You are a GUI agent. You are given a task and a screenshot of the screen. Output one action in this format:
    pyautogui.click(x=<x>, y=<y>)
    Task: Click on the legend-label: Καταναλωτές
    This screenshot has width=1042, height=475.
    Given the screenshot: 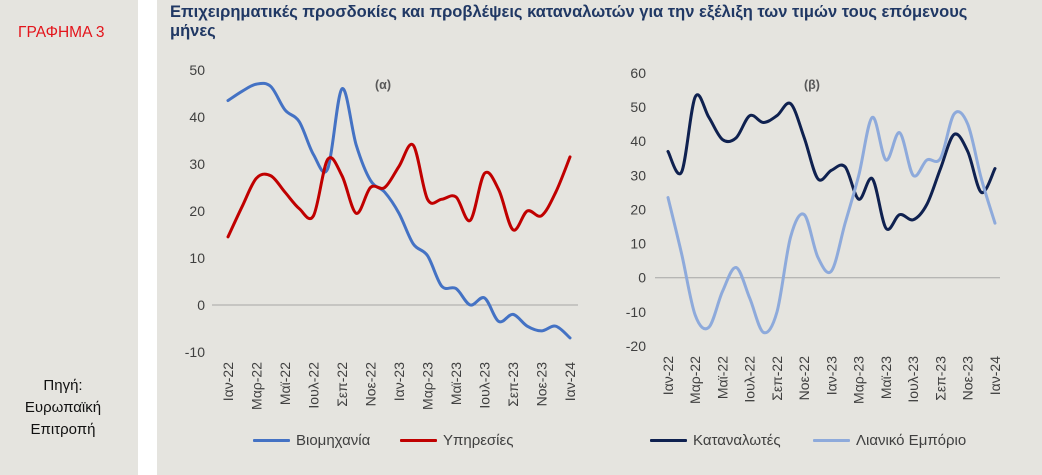 What is the action you would take?
    pyautogui.click(x=737, y=440)
    